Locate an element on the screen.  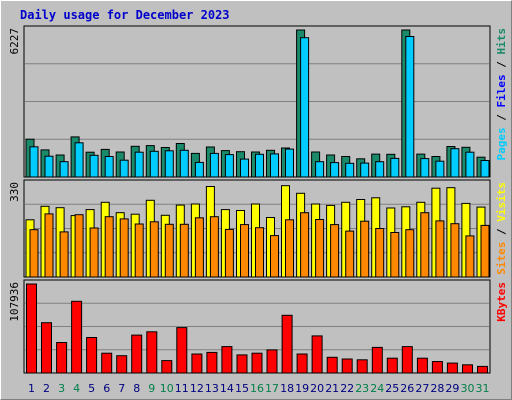
legend-part: Hits is located at coordinates (501, 41).